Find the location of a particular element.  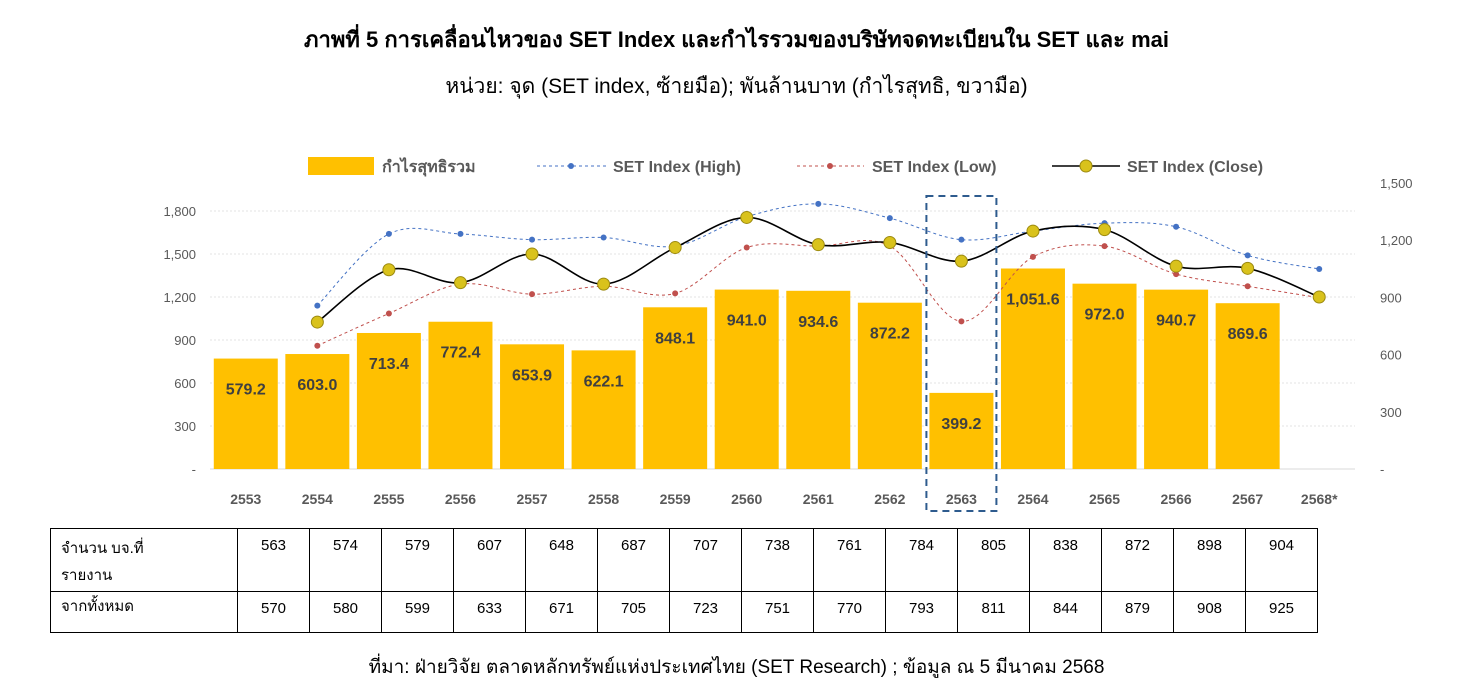

bar-data-label: 713.4 is located at coordinates (389, 364).